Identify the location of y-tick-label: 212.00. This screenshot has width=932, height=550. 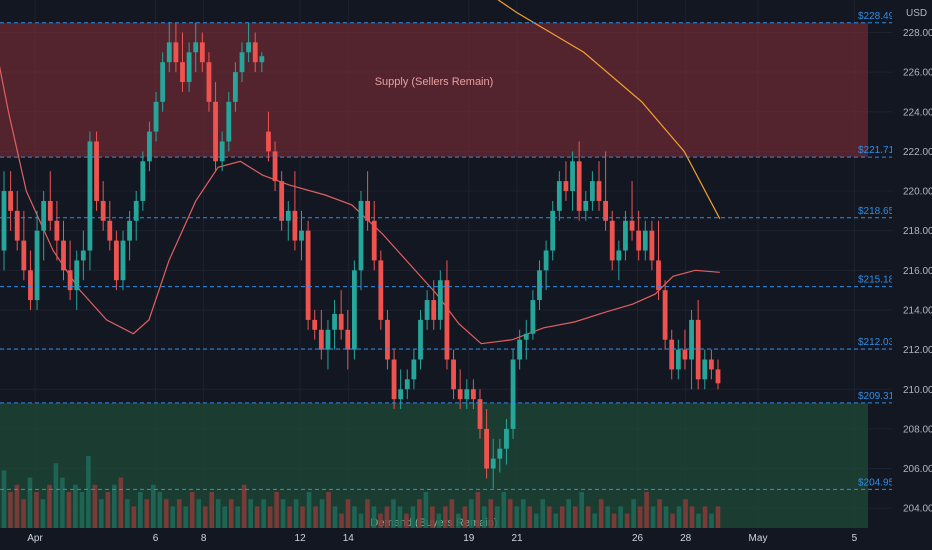
(917, 350).